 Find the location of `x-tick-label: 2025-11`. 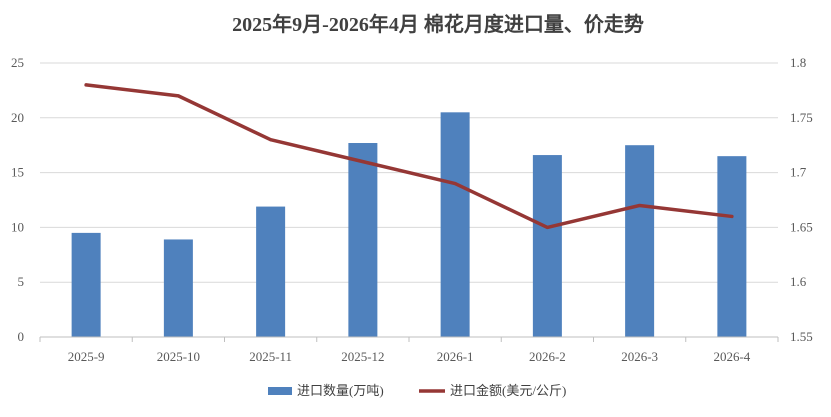

x-tick-label: 2025-11 is located at coordinates (270, 356).